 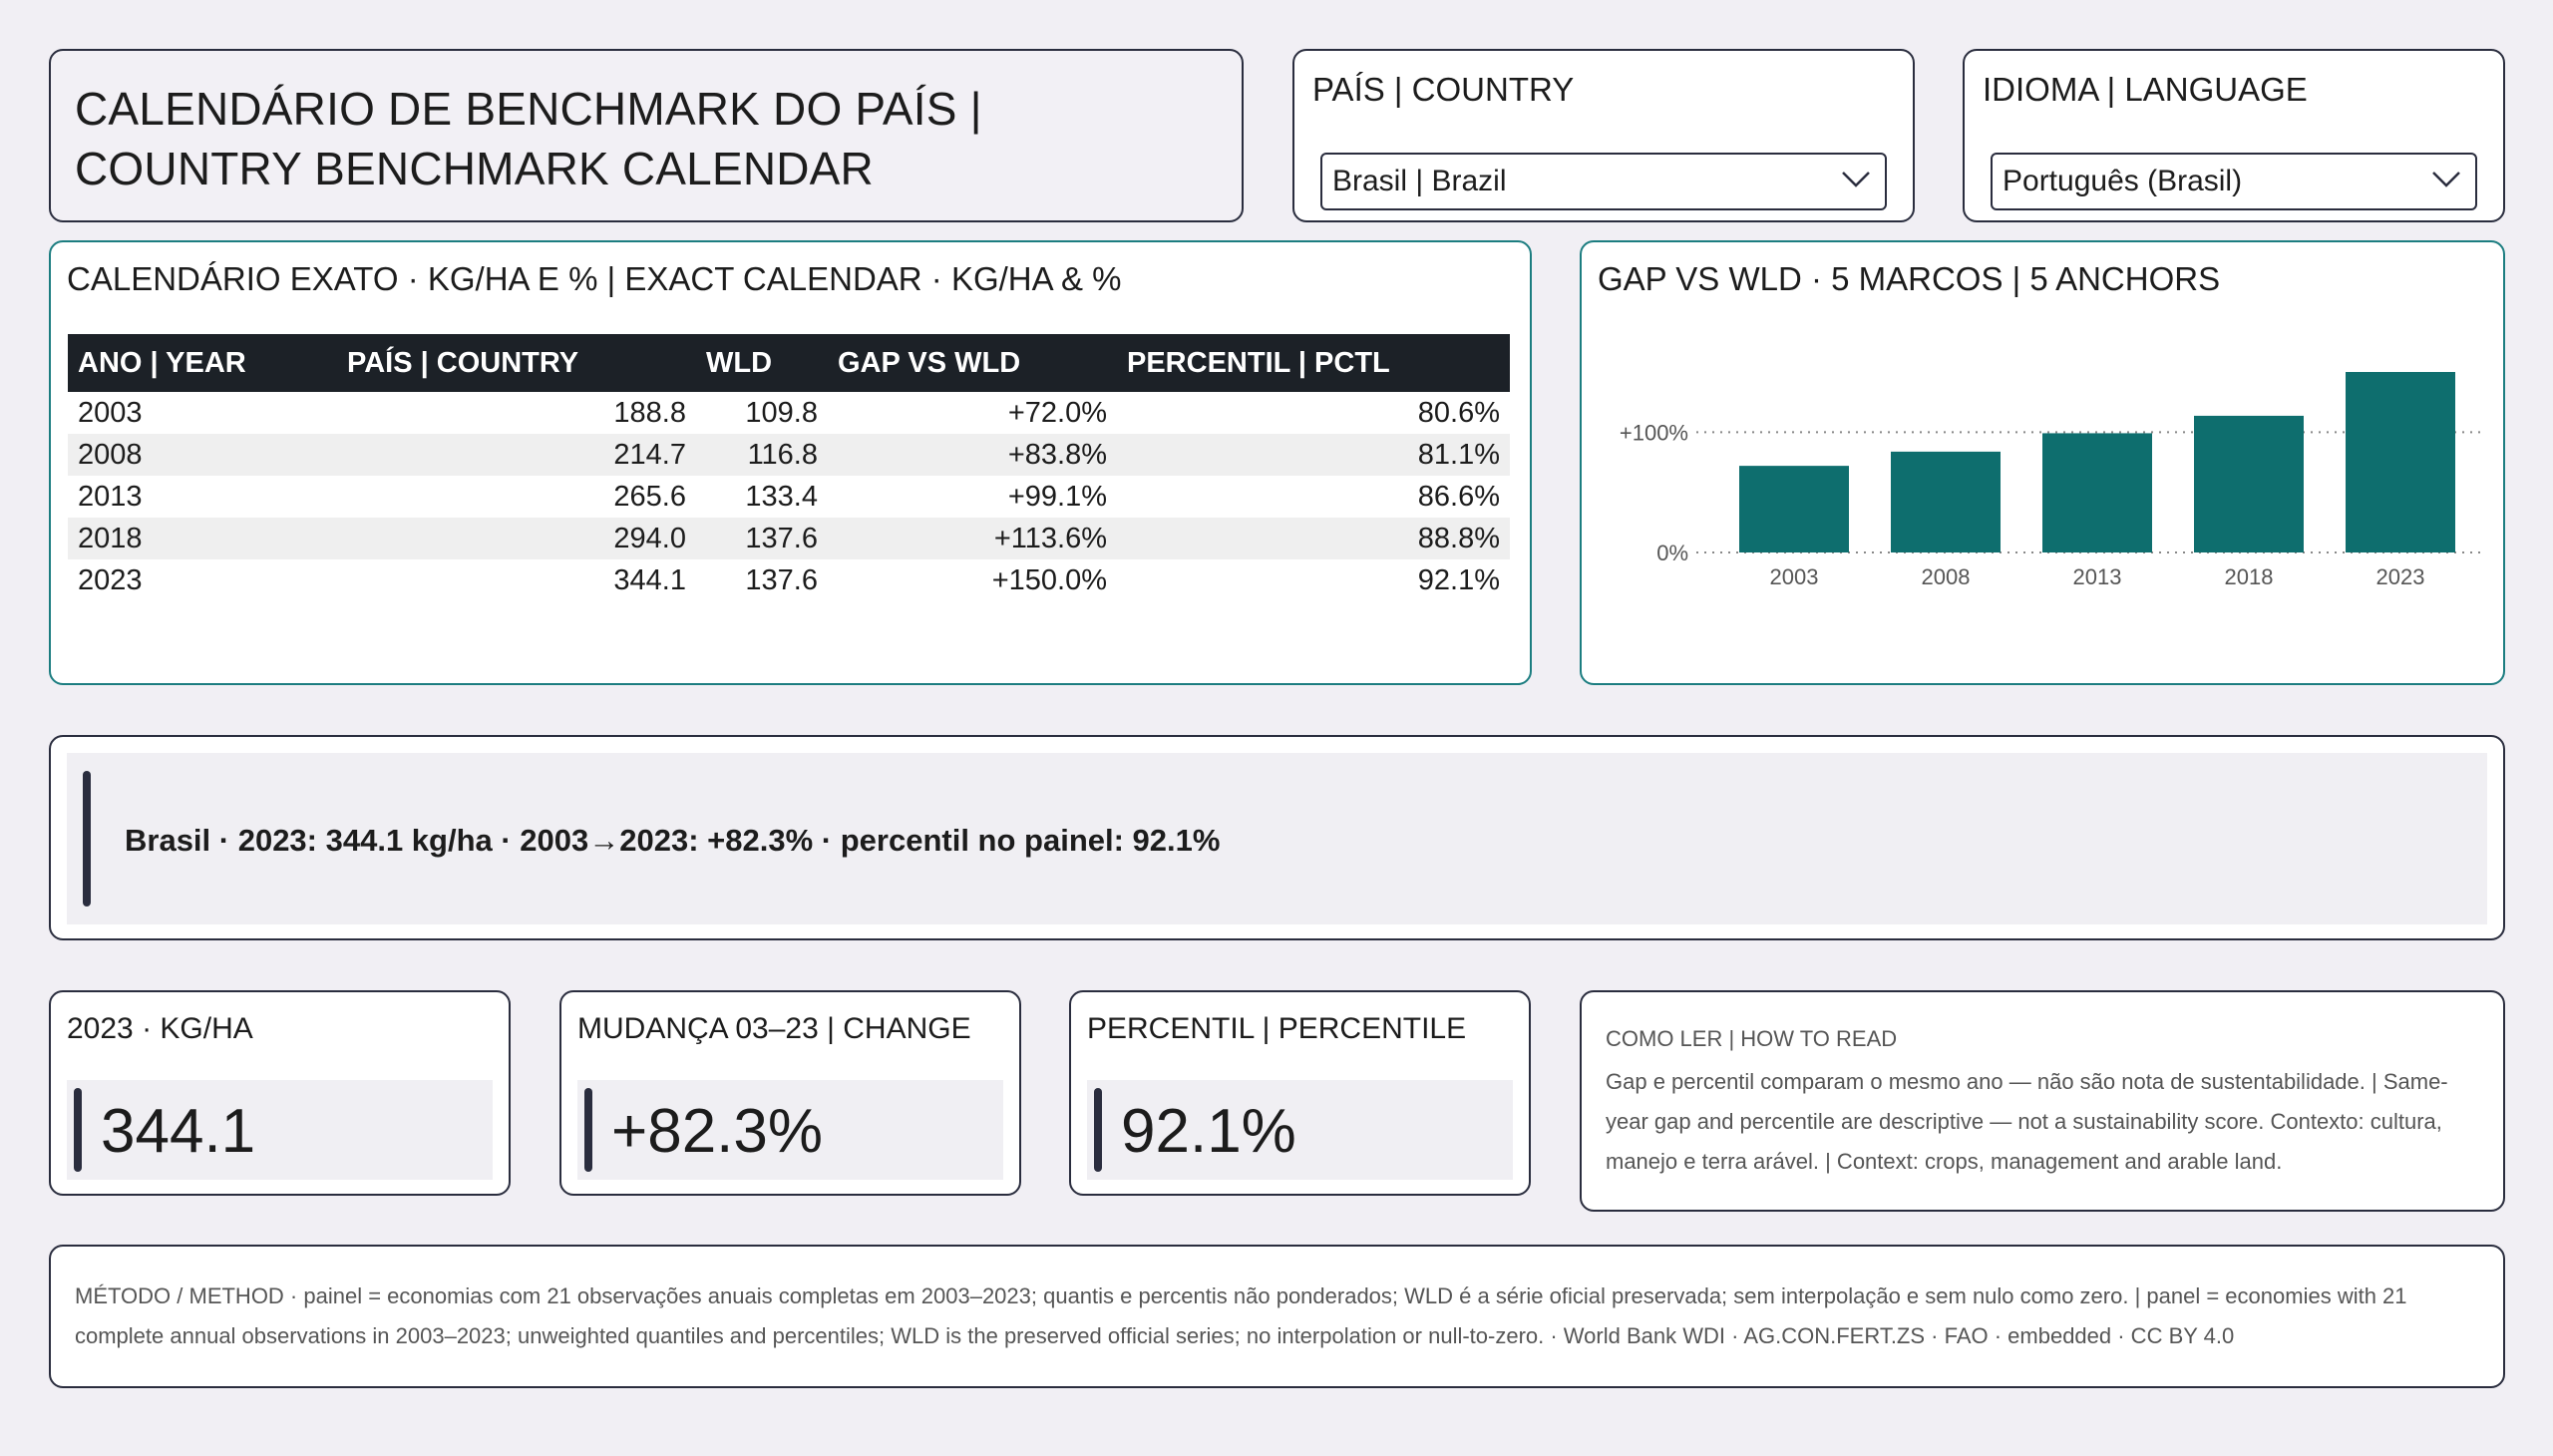 What do you see at coordinates (2249, 483) in the screenshot?
I see `bar-2018` at bounding box center [2249, 483].